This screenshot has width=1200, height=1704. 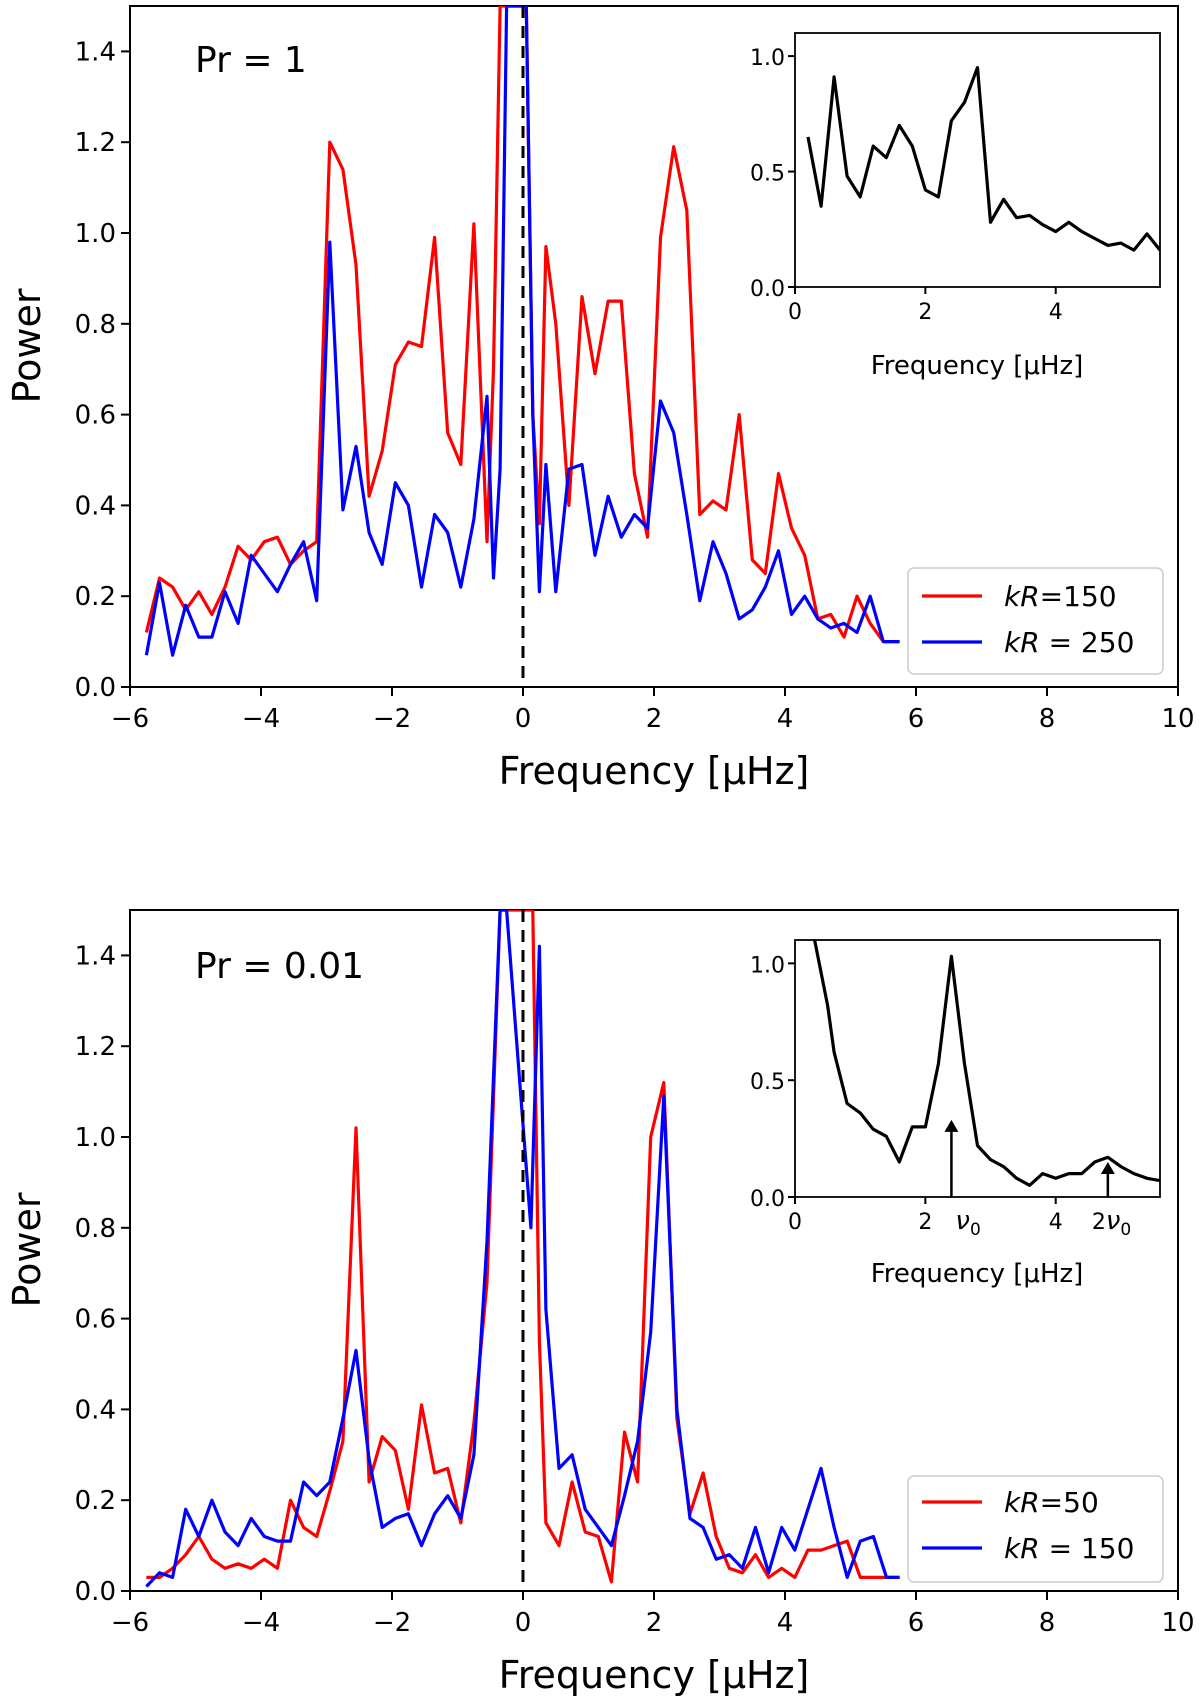 What do you see at coordinates (1035, 1529) in the screenshot?
I see `legend: kR=50 kR = 150` at bounding box center [1035, 1529].